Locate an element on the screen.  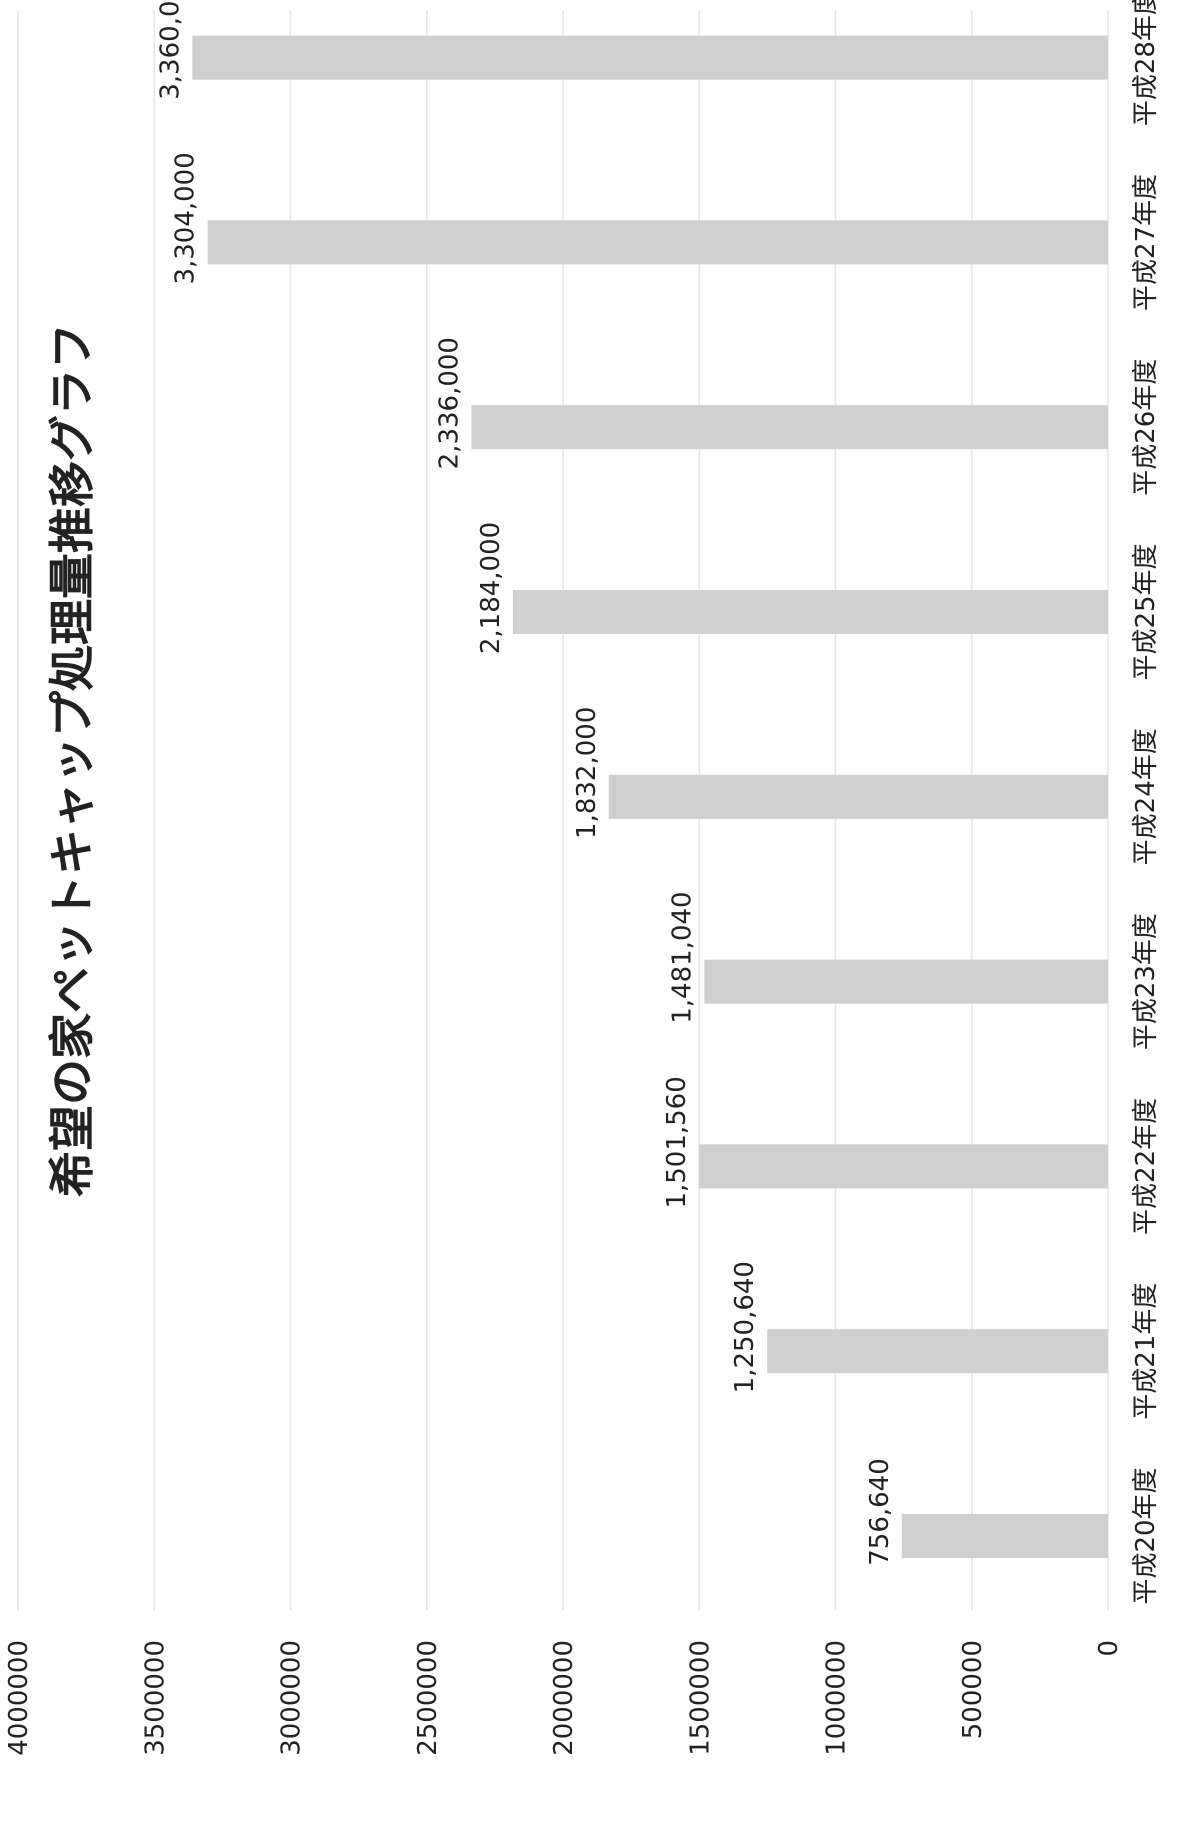
category-label: 平成23年度 is located at coordinates (1146, 981).